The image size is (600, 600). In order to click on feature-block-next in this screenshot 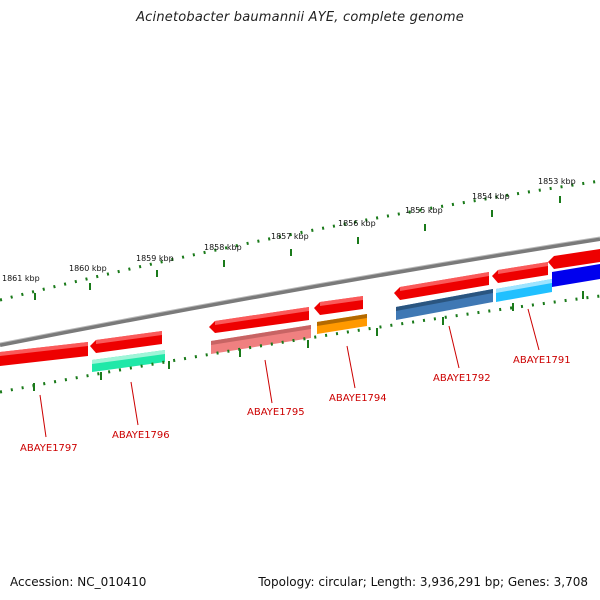, I will do `click(576, 275)`.